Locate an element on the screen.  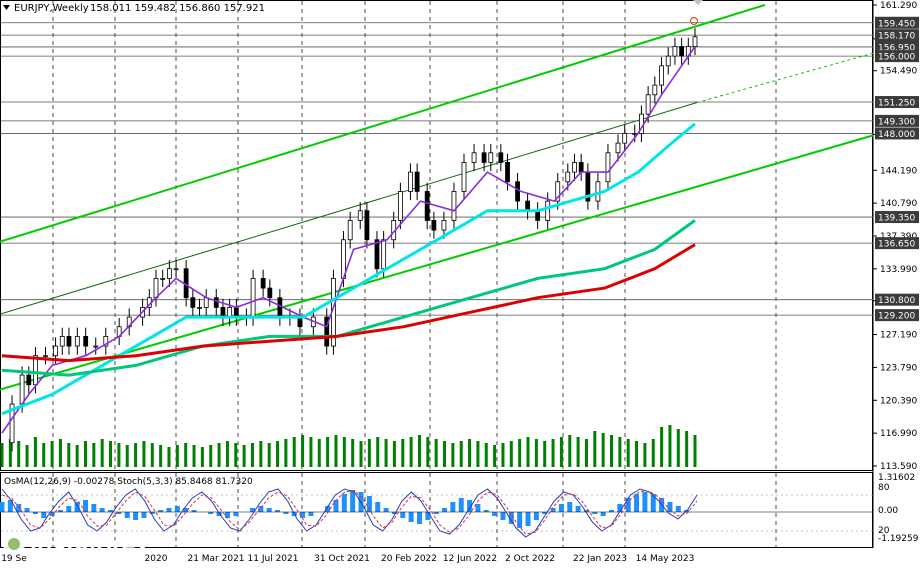
channel-extension is located at coordinates (785, 77).